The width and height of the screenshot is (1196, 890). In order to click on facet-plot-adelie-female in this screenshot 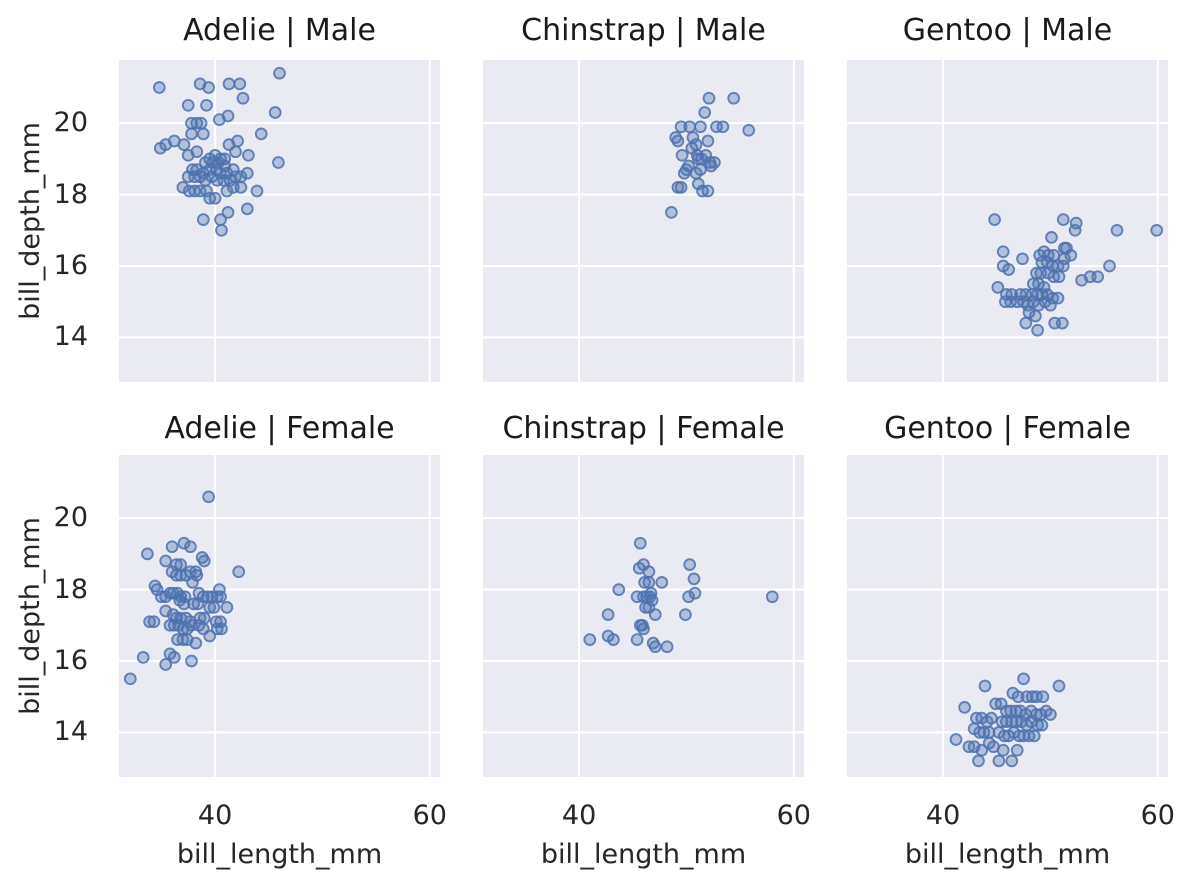, I will do `click(279, 616)`.